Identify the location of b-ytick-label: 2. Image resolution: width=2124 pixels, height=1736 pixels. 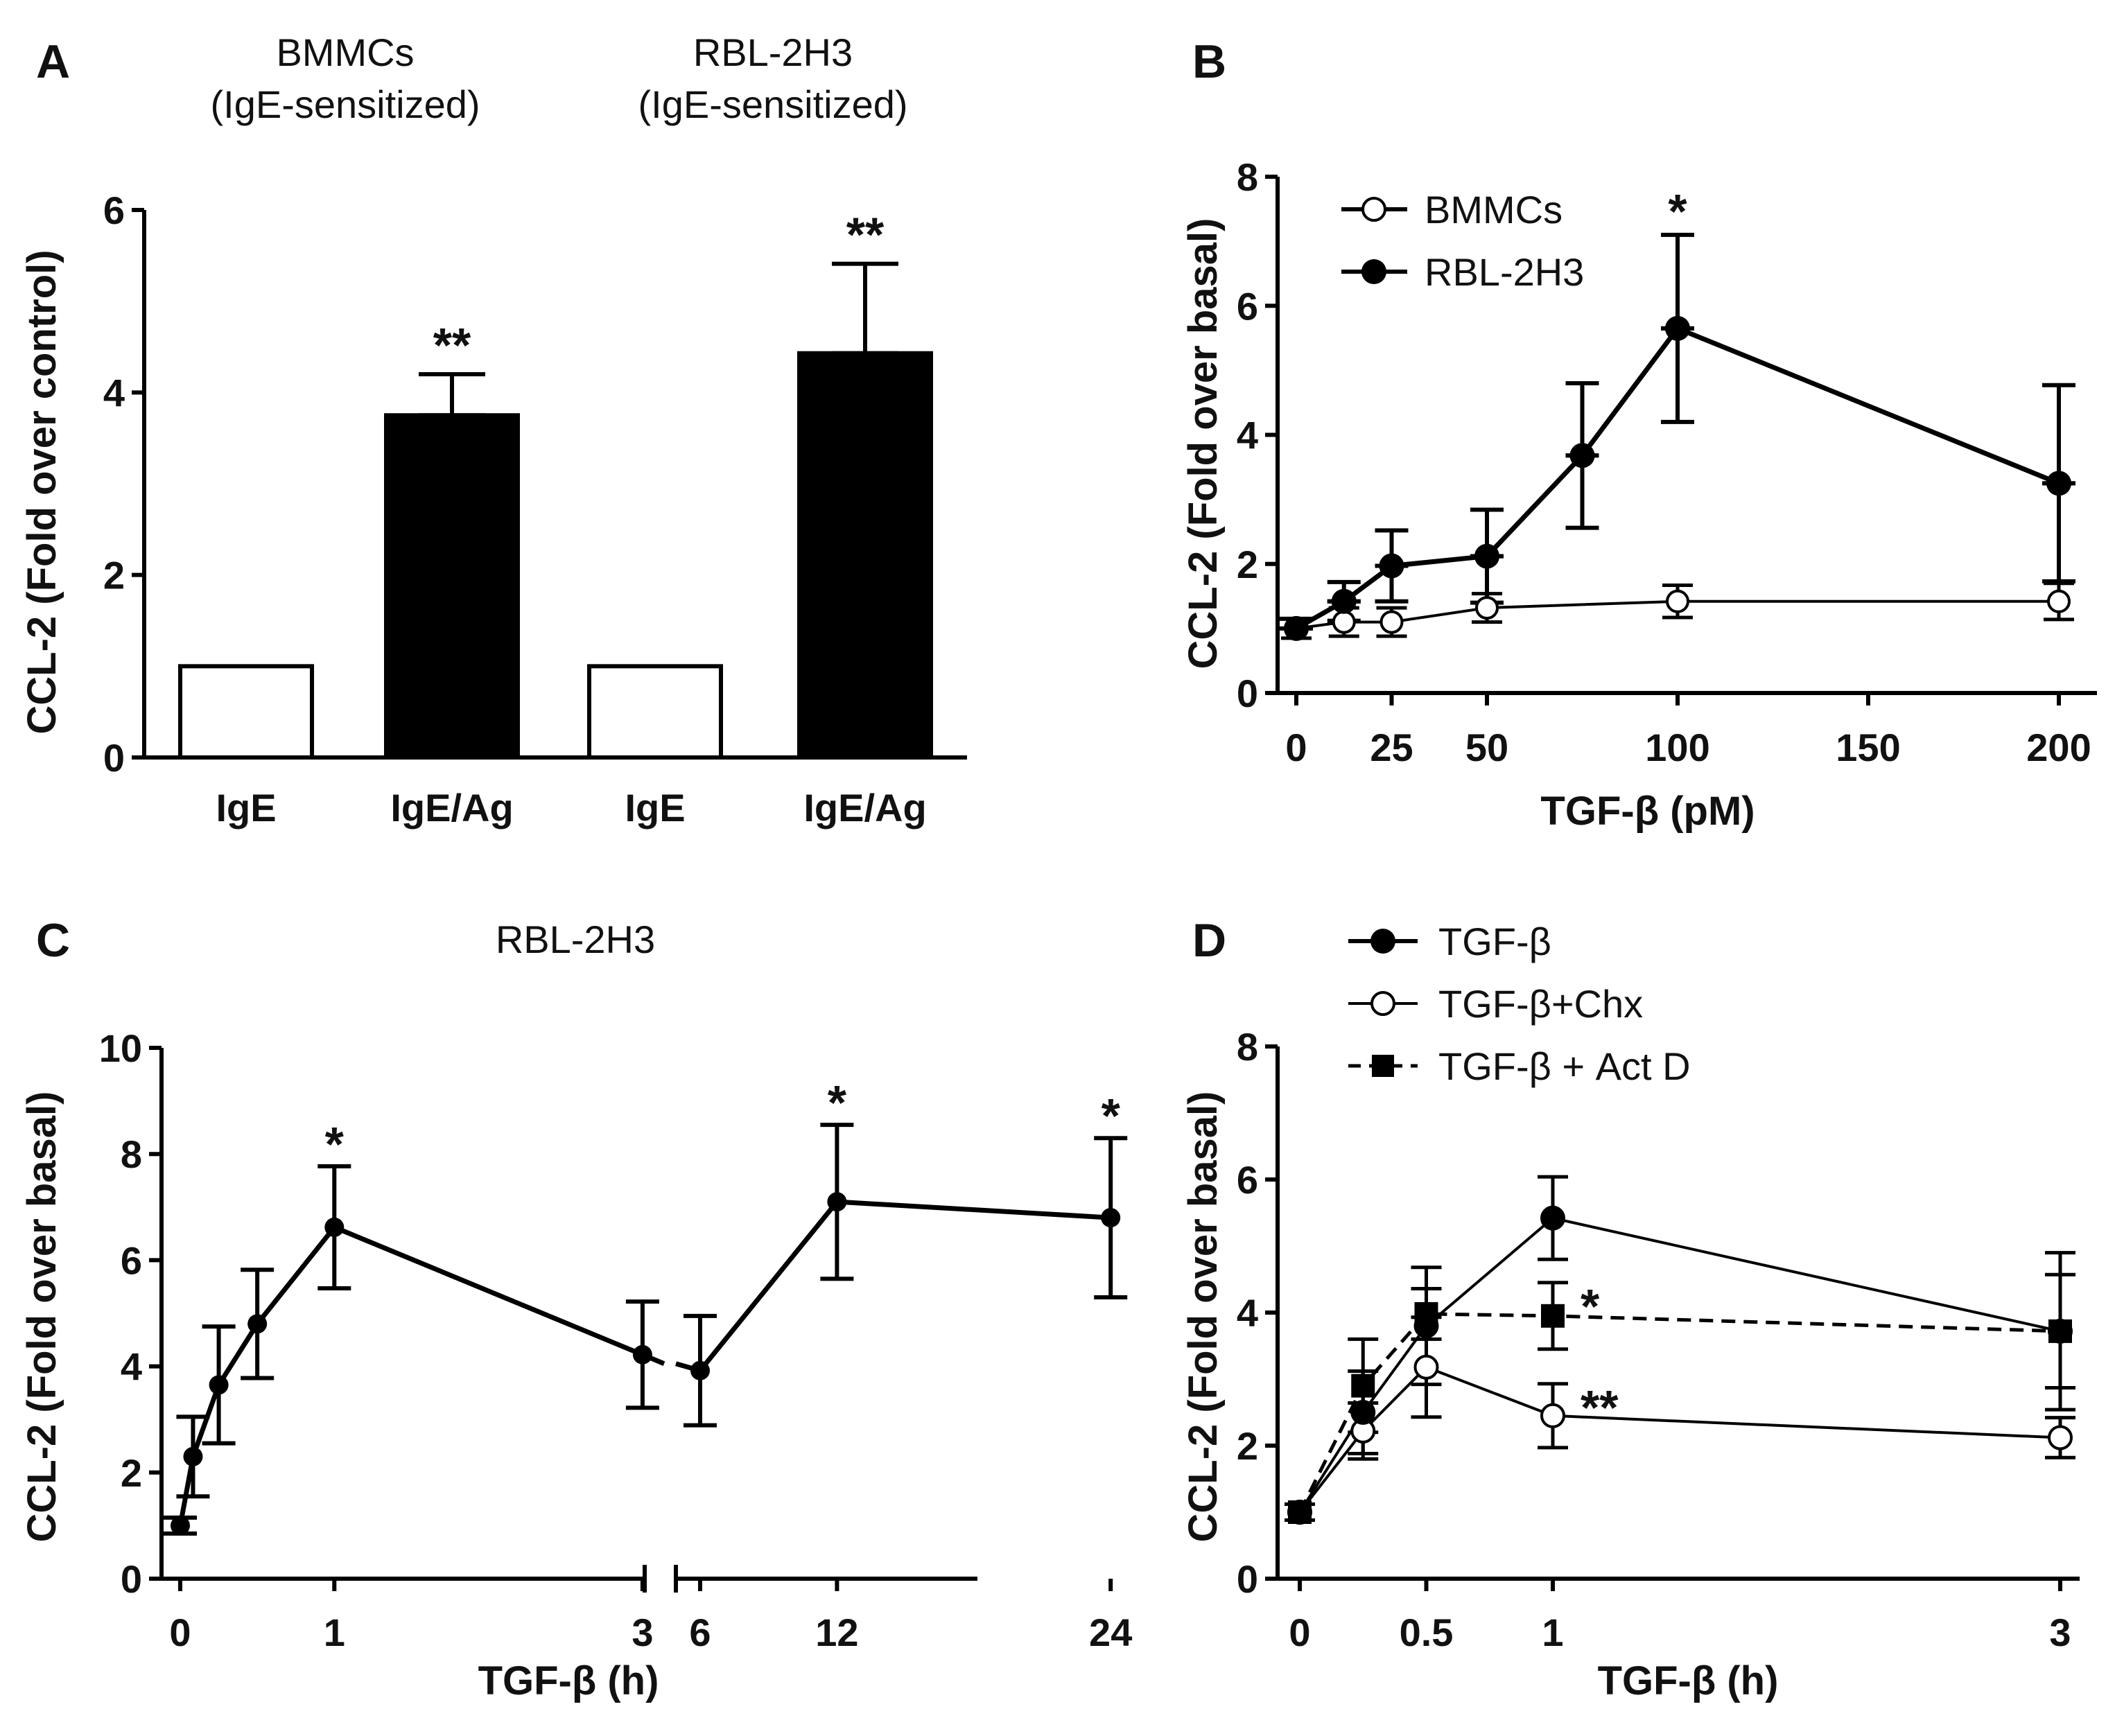
(1247, 564).